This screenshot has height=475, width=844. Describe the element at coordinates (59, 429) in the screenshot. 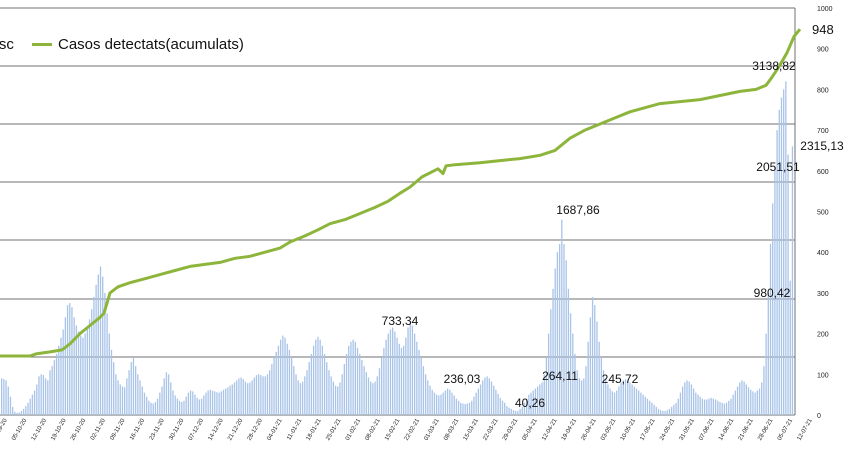

I see `x-tick-label: 19-10-20` at that location.